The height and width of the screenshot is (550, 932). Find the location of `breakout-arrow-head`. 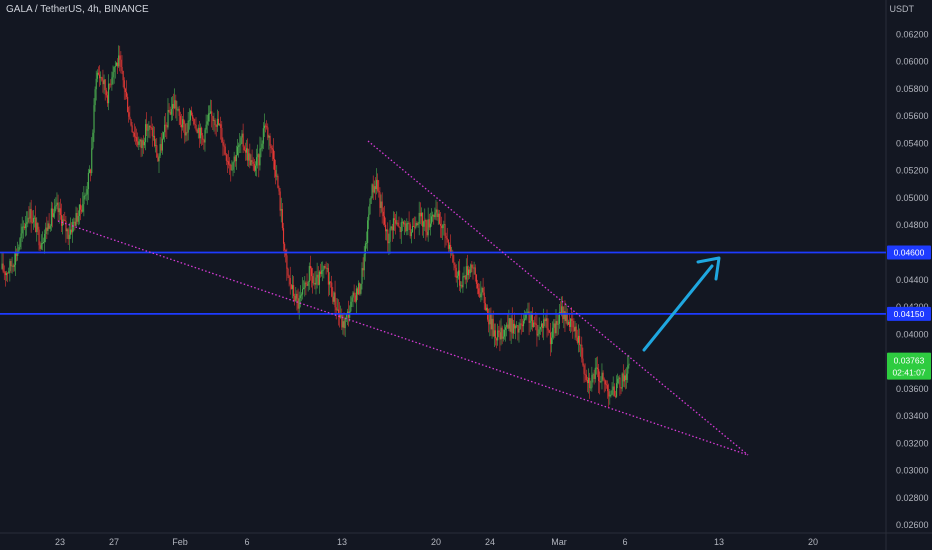

breakout-arrow-head is located at coordinates (708, 268).